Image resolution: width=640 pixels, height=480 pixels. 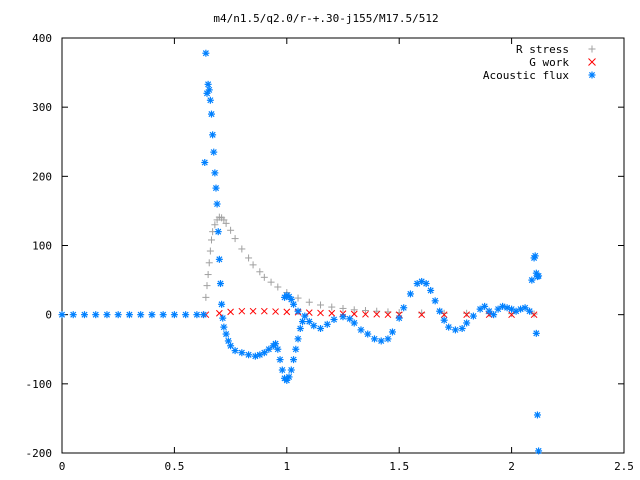 What do you see at coordinates (526, 75) in the screenshot?
I see `legend-label: Acoustic flux` at bounding box center [526, 75].